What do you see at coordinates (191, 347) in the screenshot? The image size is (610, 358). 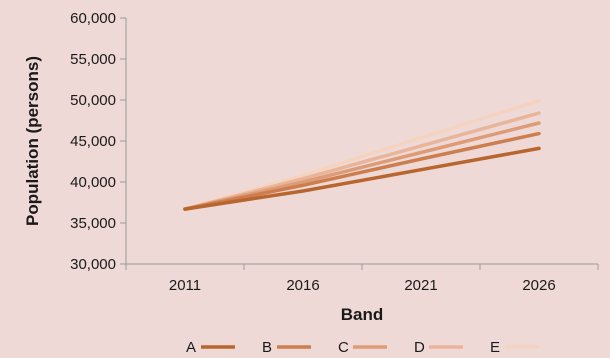 I see `legend-label-a: A` at bounding box center [191, 347].